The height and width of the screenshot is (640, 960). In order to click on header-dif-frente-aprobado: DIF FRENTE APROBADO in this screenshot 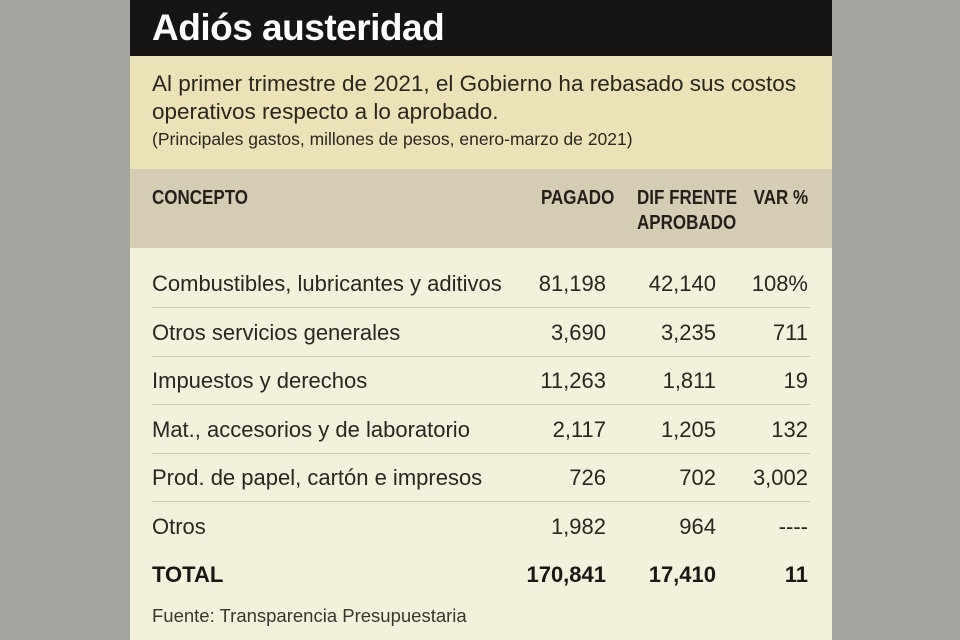, I will do `click(687, 211)`.